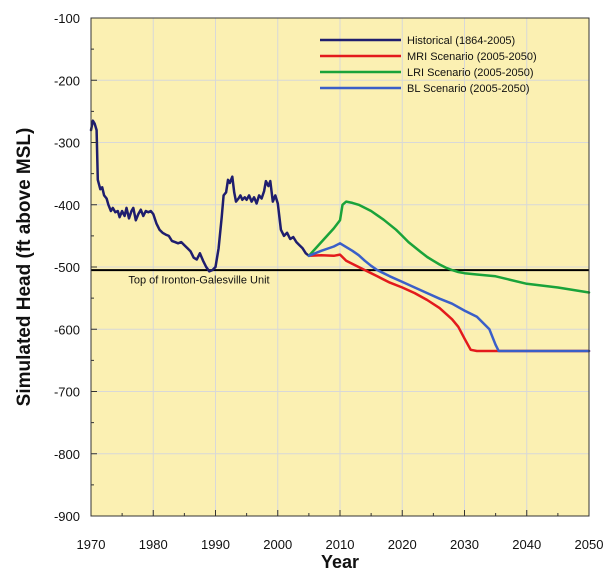 The height and width of the screenshot is (571, 603). Describe the element at coordinates (340, 277) in the screenshot. I see `reference-layer: Top of Ironton-Galesville Unit` at that location.